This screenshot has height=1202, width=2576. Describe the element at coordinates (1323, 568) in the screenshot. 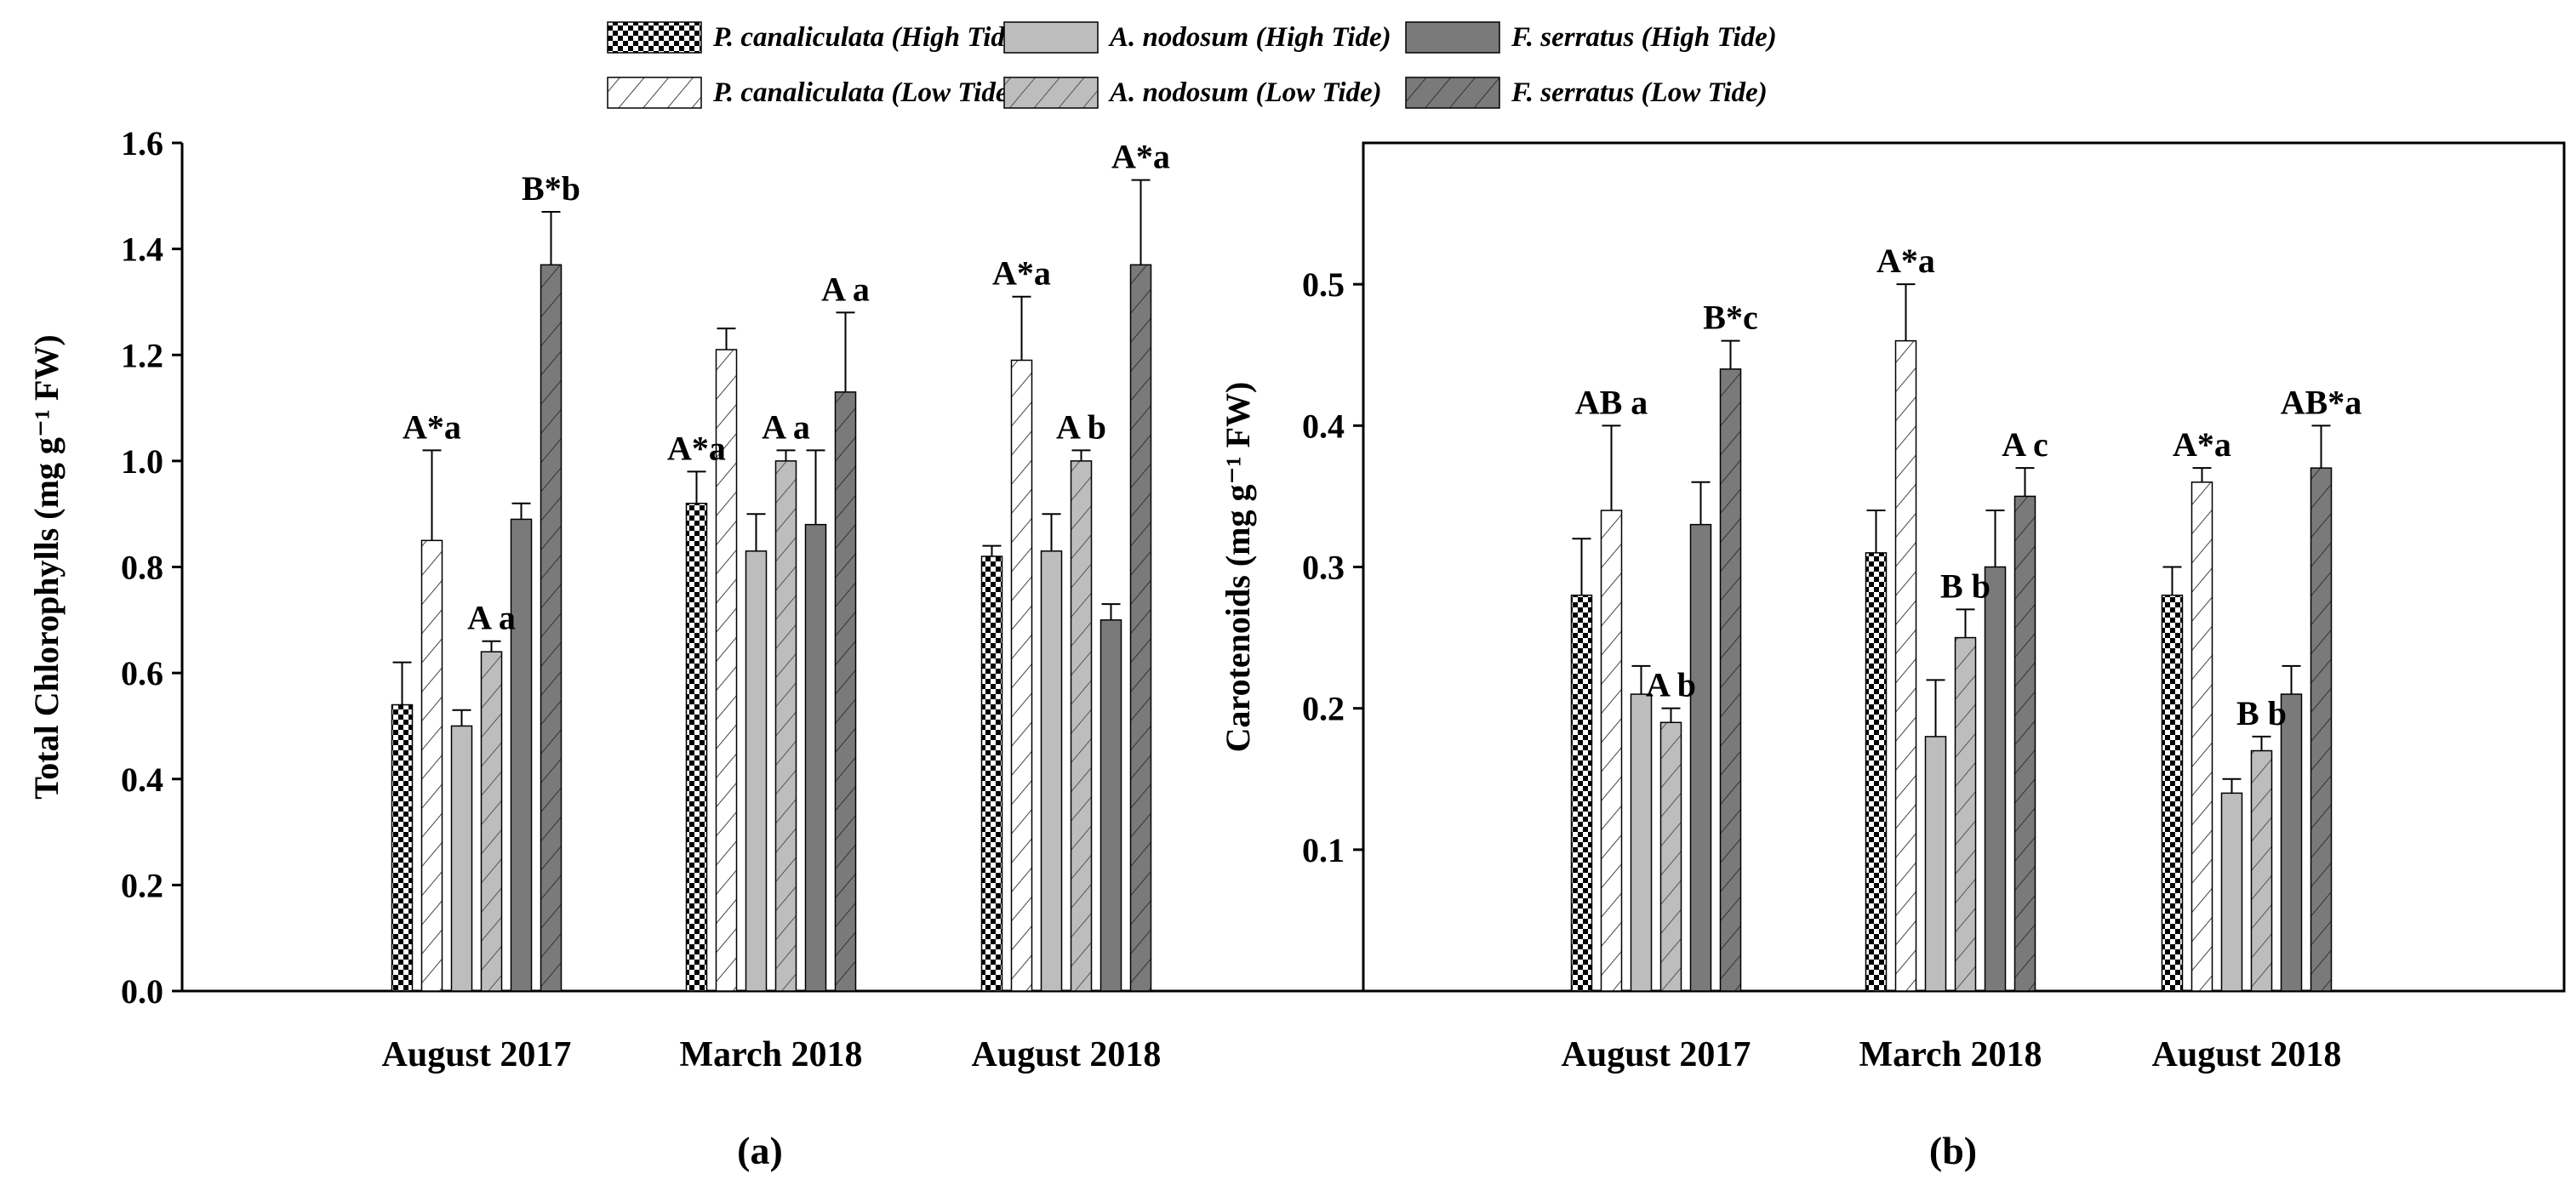

I see `y-tick-label: 0.3` at that location.